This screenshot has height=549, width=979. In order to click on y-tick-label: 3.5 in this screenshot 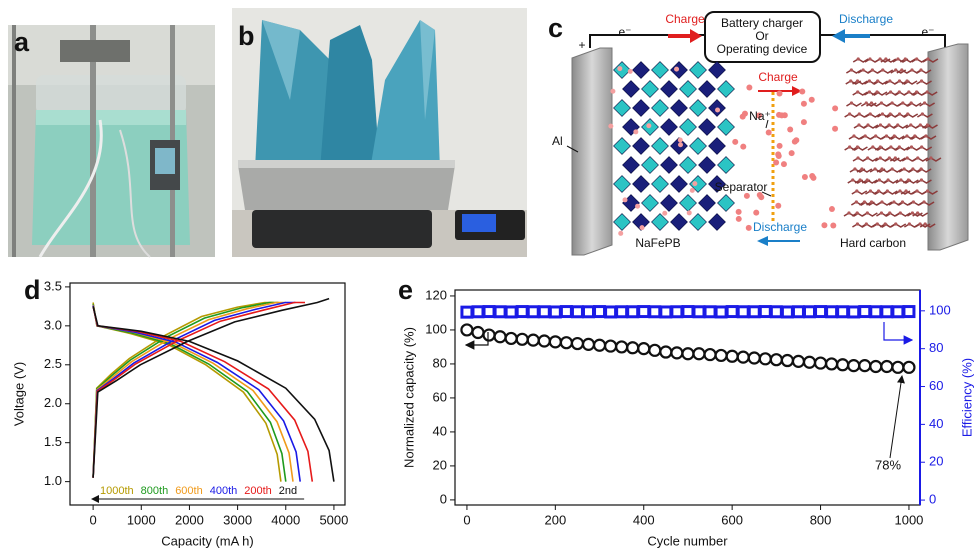, I will do `click(53, 285)`.